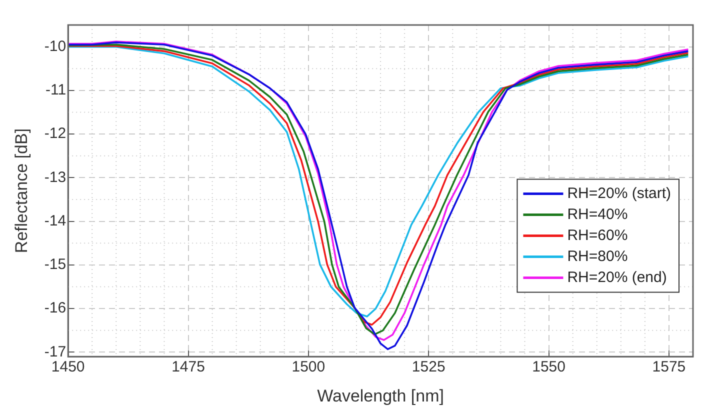 The width and height of the screenshot is (725, 419). Describe the element at coordinates (597, 256) in the screenshot. I see `legend-label: RH=80%` at that location.